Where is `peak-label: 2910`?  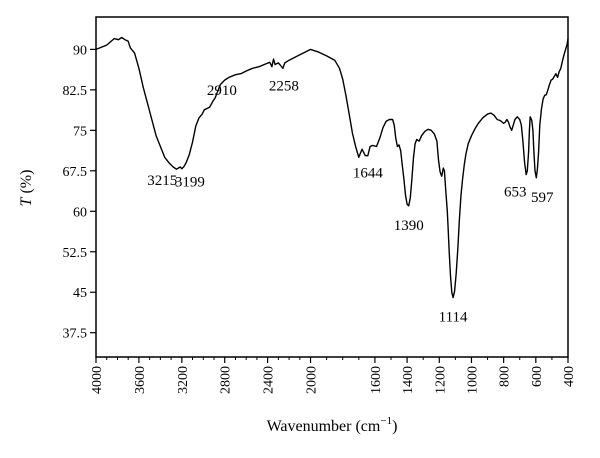 peak-label: 2910 is located at coordinates (222, 91).